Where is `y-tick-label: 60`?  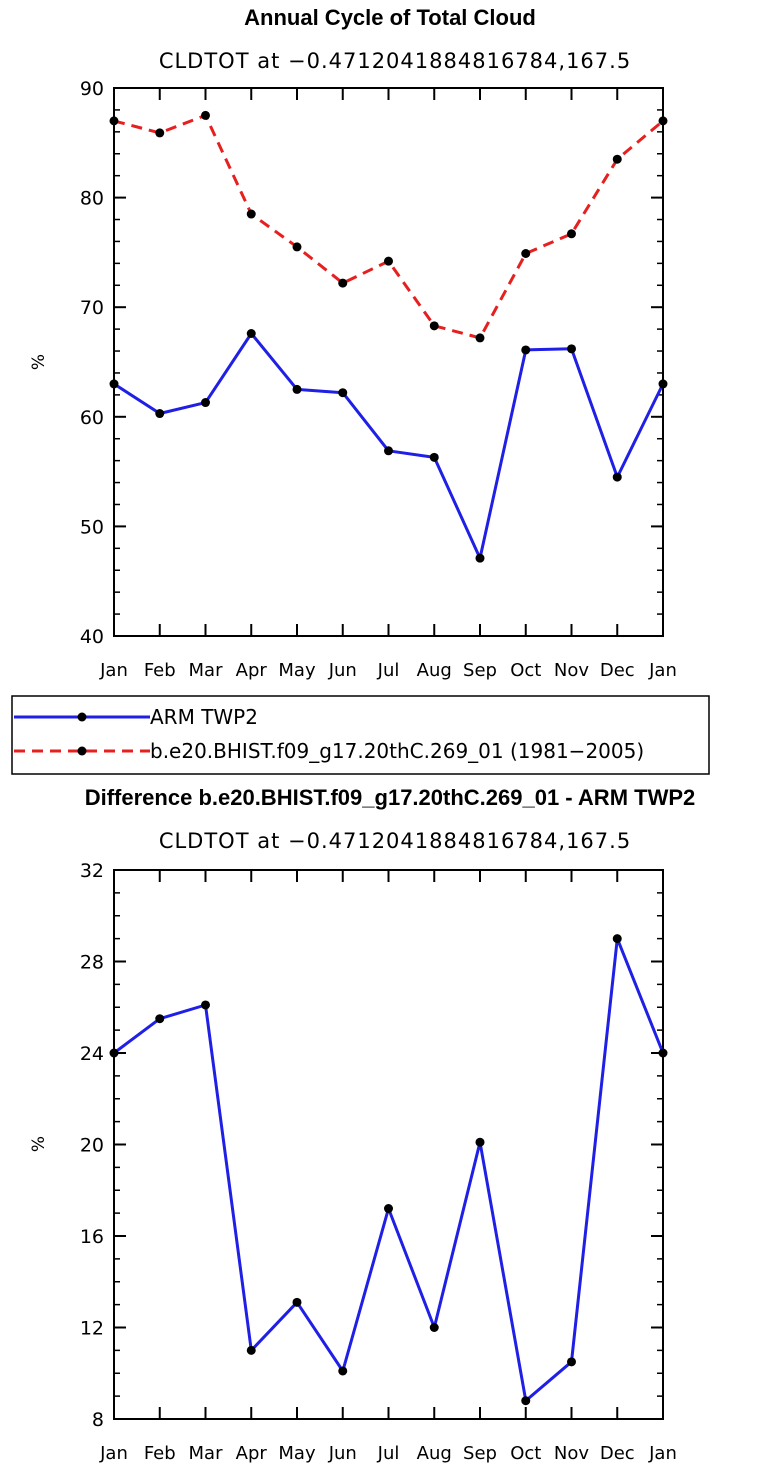
y-tick-label: 60 is located at coordinates (92, 418).